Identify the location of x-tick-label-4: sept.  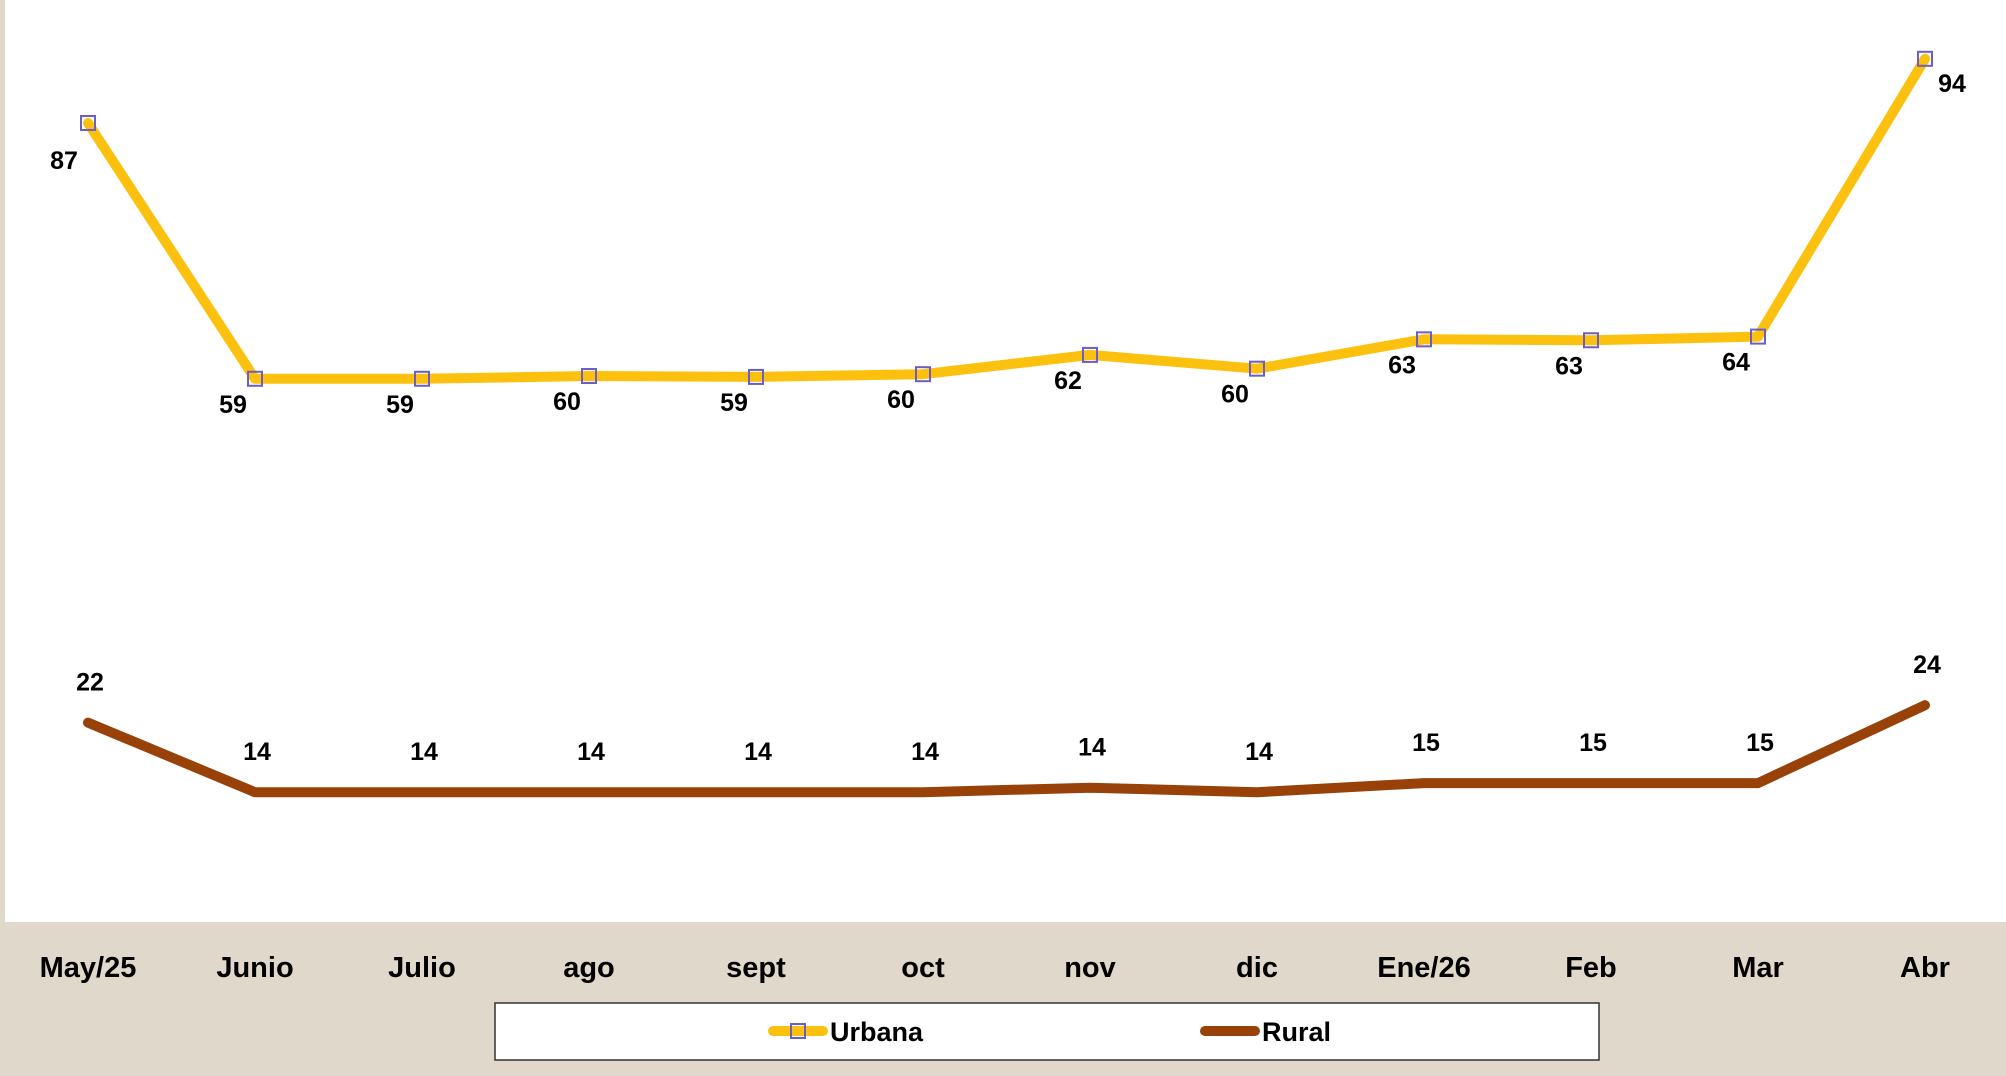
(756, 968).